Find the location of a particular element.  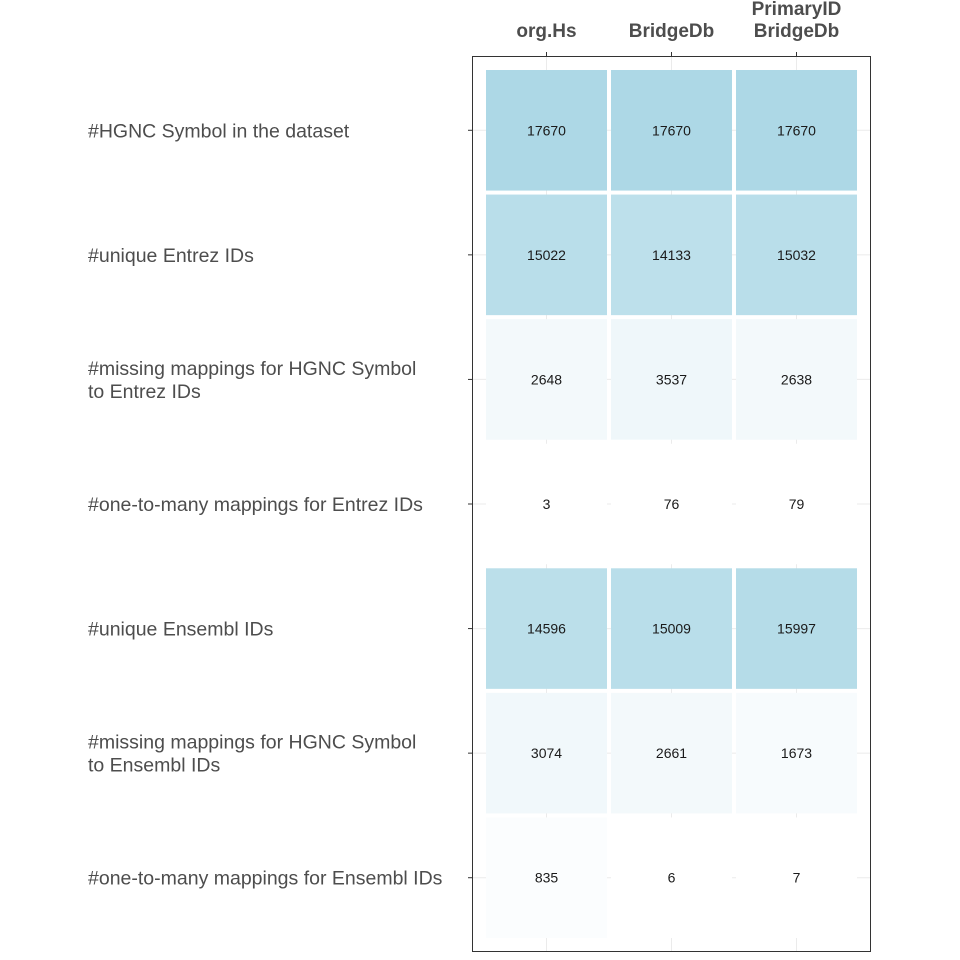

cell-value-label: 835 is located at coordinates (547, 878).